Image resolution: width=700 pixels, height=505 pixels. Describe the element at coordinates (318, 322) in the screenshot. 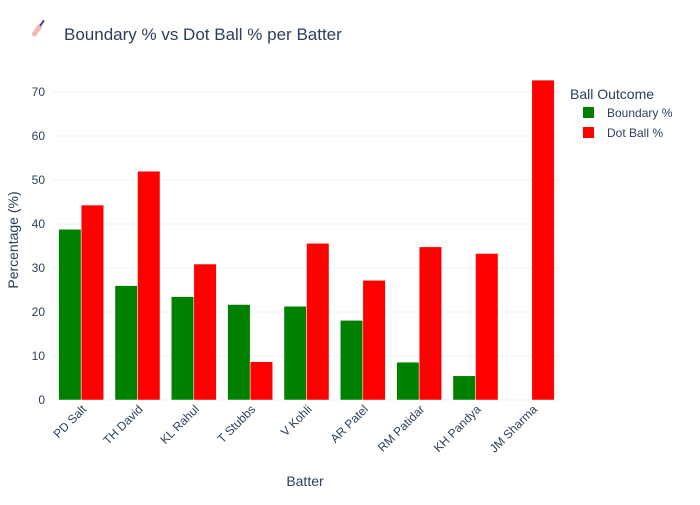

I see `bar-dot-ball-v-kohli` at that location.